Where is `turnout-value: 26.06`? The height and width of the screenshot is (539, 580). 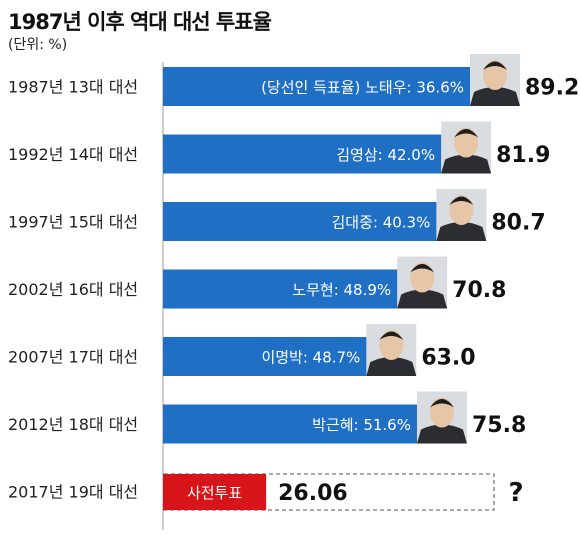 turnout-value: 26.06 is located at coordinates (313, 493).